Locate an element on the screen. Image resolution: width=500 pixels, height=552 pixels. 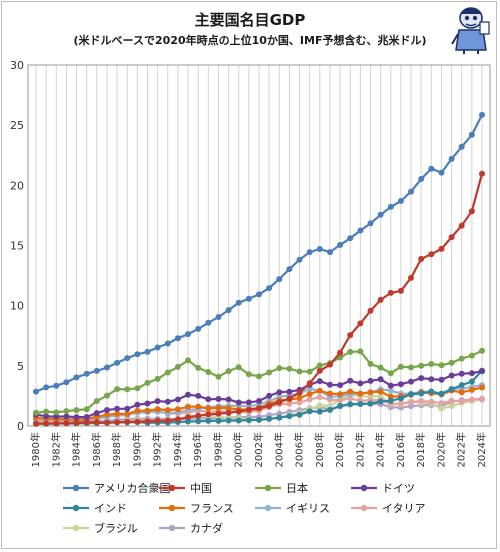
y-tick-label: 15 is located at coordinates (17, 246).